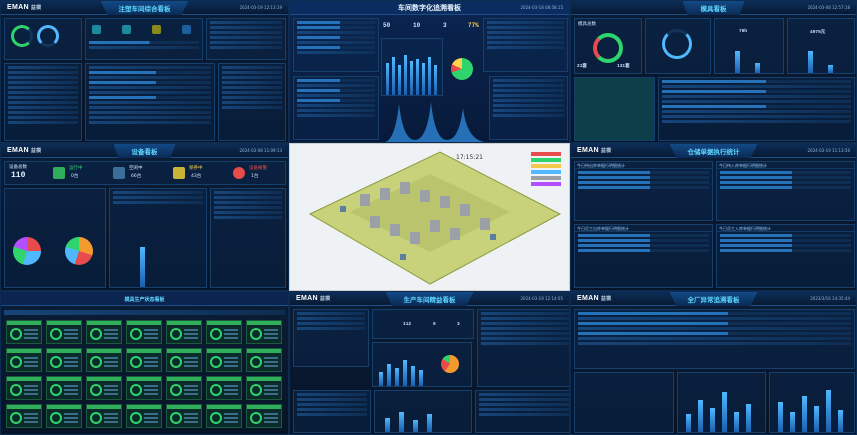 The image size is (857, 435). What do you see at coordinates (18, 167) in the screenshot?
I see `device-total-label: 设备总数` at bounding box center [18, 167].